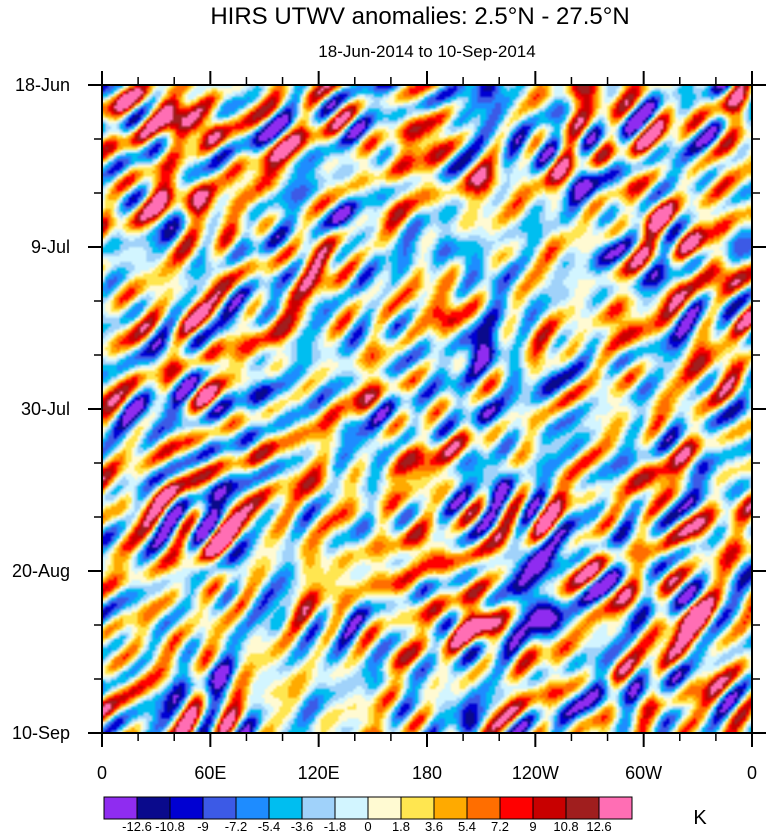  Describe the element at coordinates (41, 571) in the screenshot. I see `y-tick-label: 20-Aug` at that location.